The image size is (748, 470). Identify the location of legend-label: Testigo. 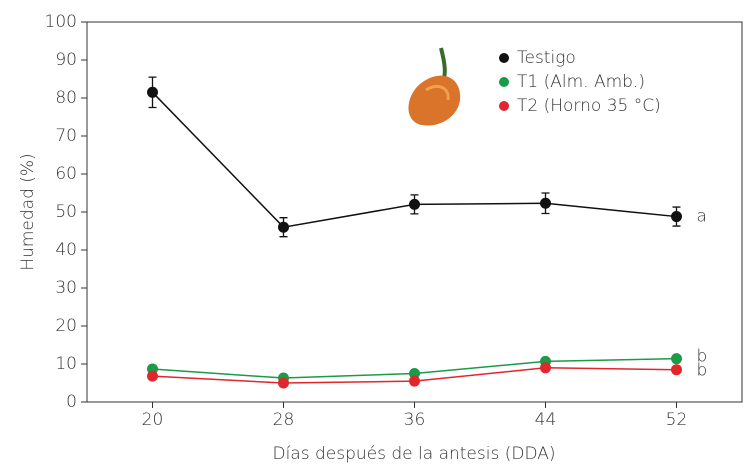
(546, 58).